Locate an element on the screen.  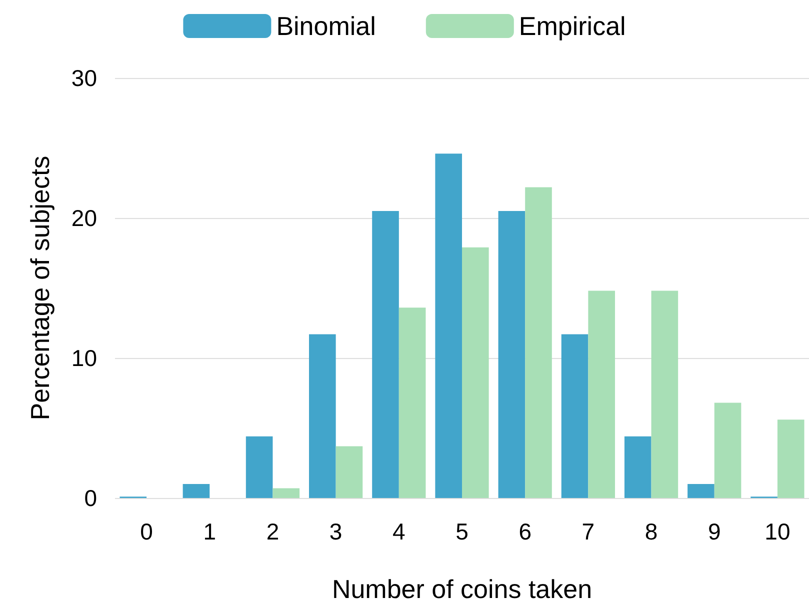
x-tick-label: 3 is located at coordinates (335, 531).